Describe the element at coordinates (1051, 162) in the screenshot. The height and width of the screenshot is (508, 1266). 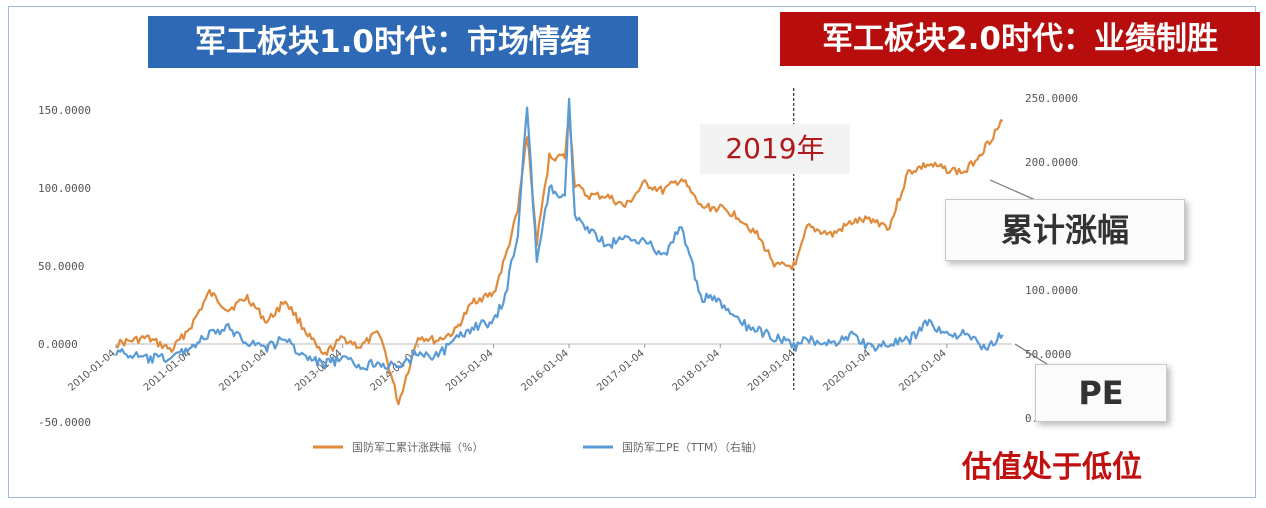
I see `right-tick-label: 200.0000` at that location.